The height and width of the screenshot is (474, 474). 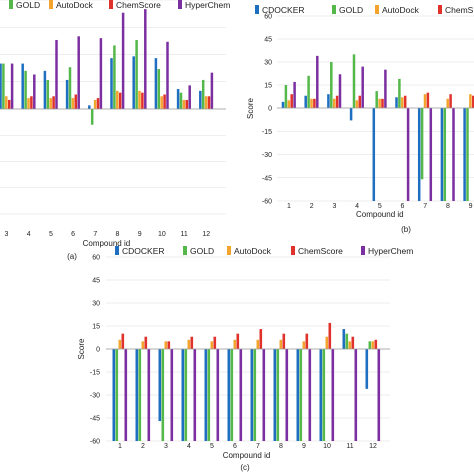 What do you see at coordinates (140, 234) in the screenshot?
I see `x-tick-label: 9` at bounding box center [140, 234].